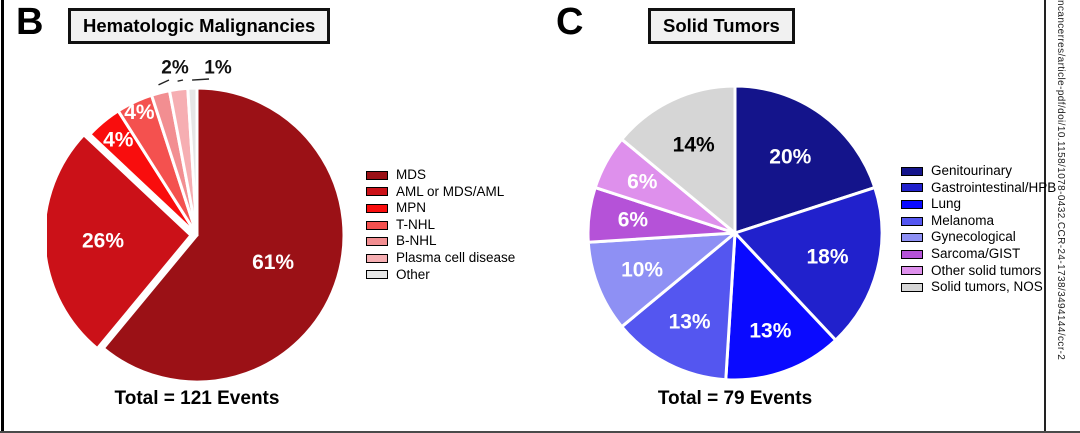 The image size is (1080, 433). I want to click on pie-slice-genitourinary, so click(805, 159).